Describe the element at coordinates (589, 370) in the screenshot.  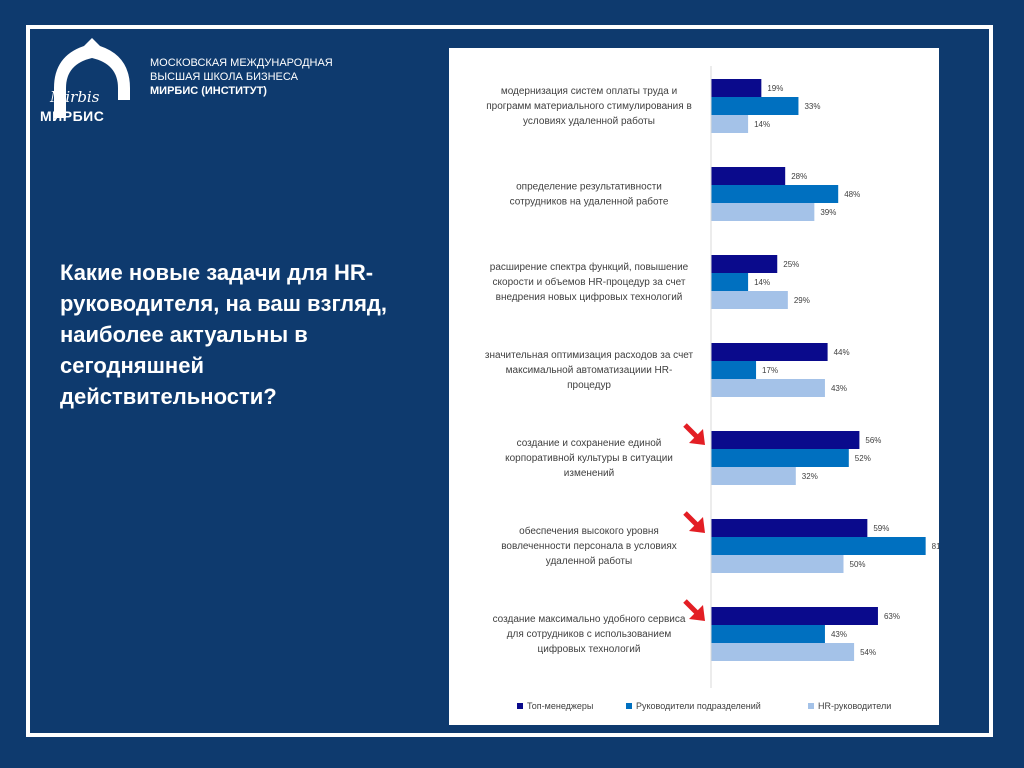
I see `category-label: максимальной автоматизациии HR-` at that location.